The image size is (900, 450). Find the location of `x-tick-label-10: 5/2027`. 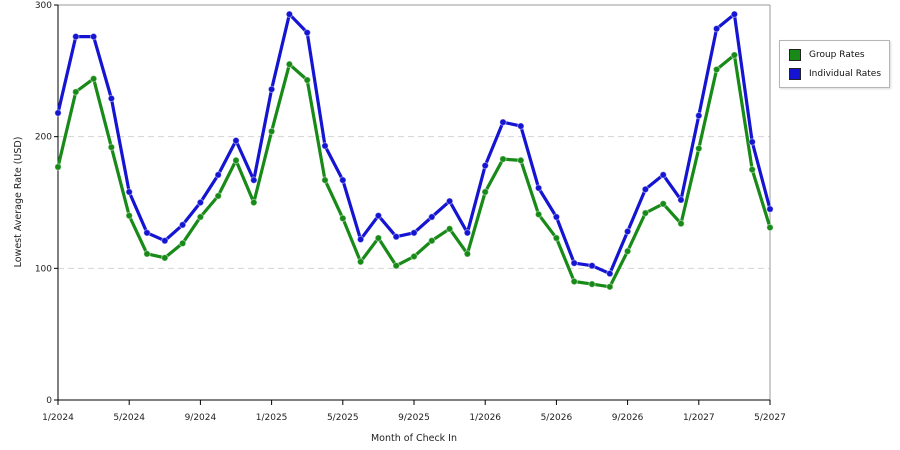

x-tick-label-10: 5/2027 is located at coordinates (770, 418).